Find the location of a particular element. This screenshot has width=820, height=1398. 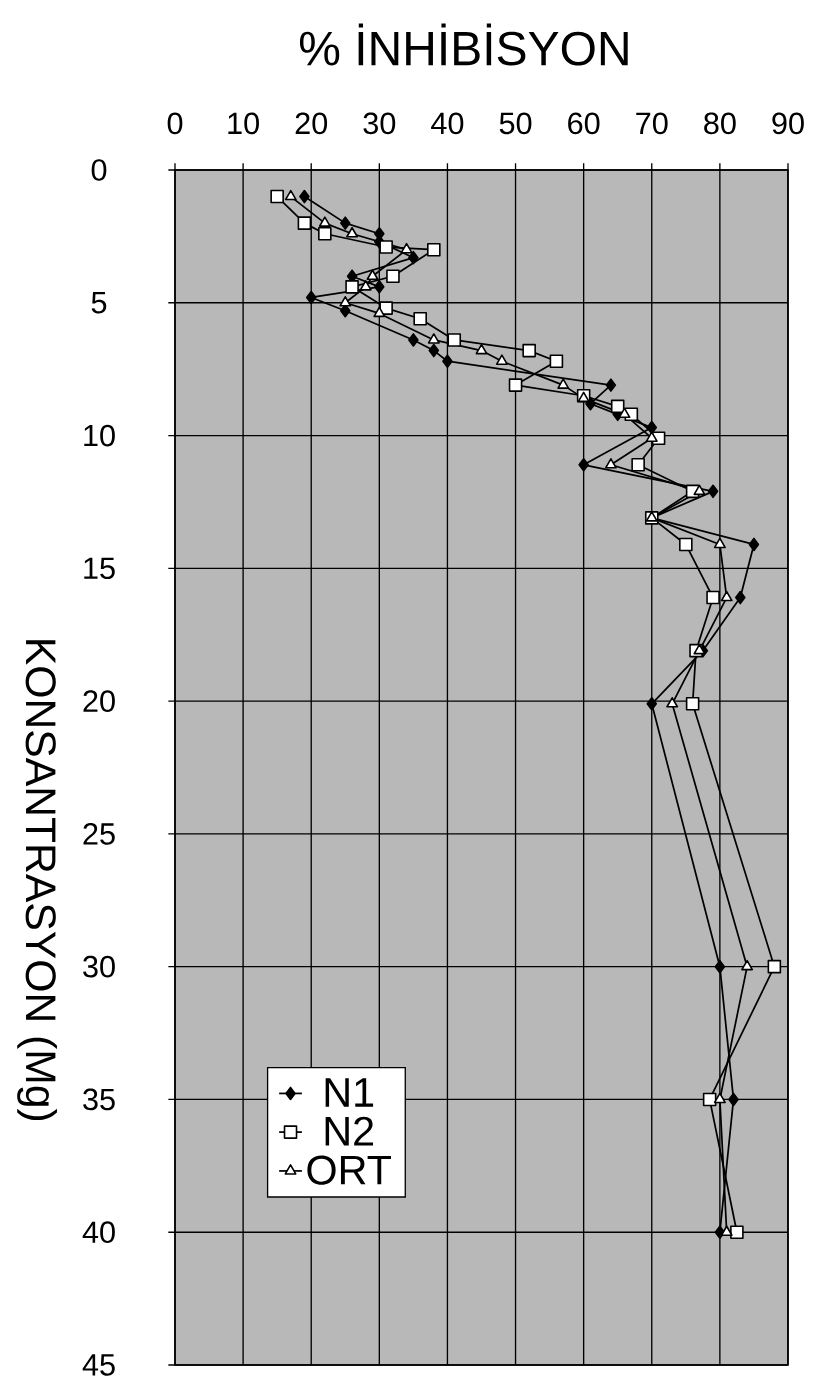

x-tick-label: 70 is located at coordinates (652, 123).